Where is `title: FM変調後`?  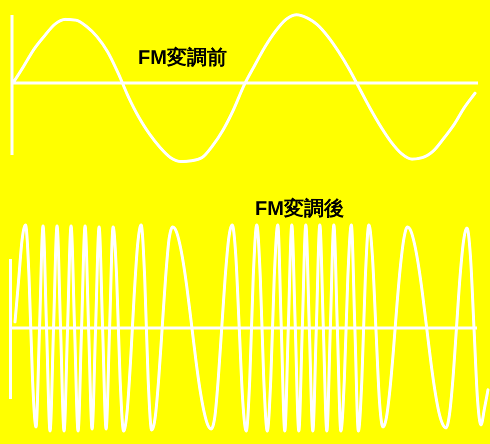 title: FM変調後 is located at coordinates (299, 209).